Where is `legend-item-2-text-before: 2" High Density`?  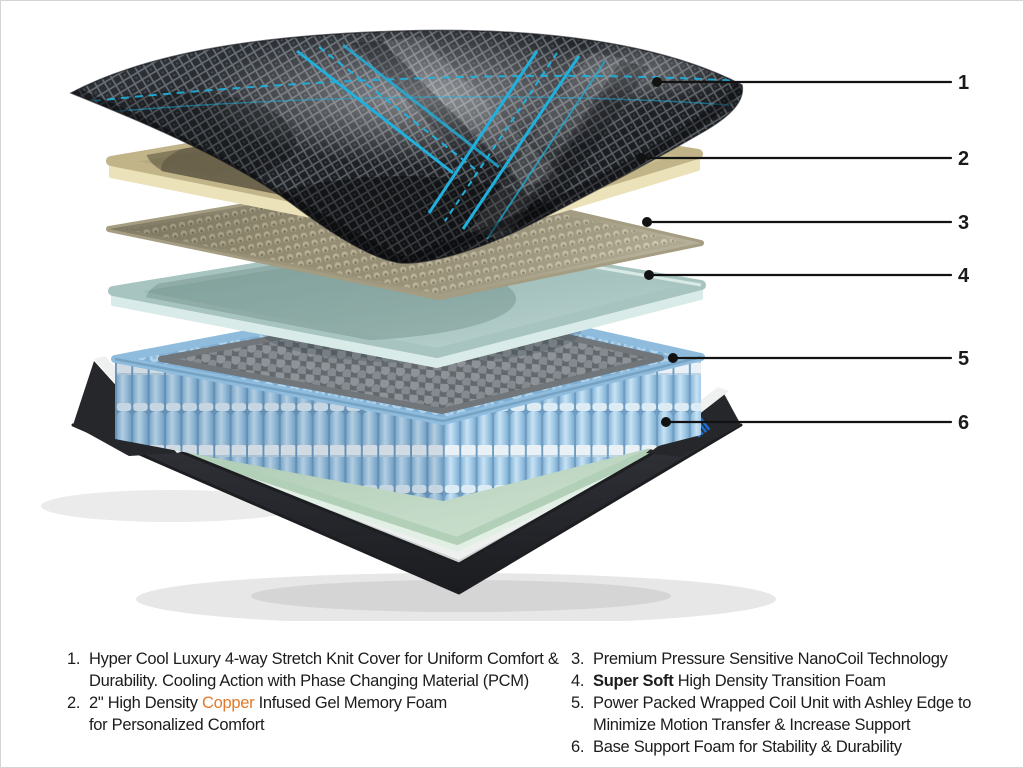
legend-item-2-text-before: 2" High Density is located at coordinates (145, 703).